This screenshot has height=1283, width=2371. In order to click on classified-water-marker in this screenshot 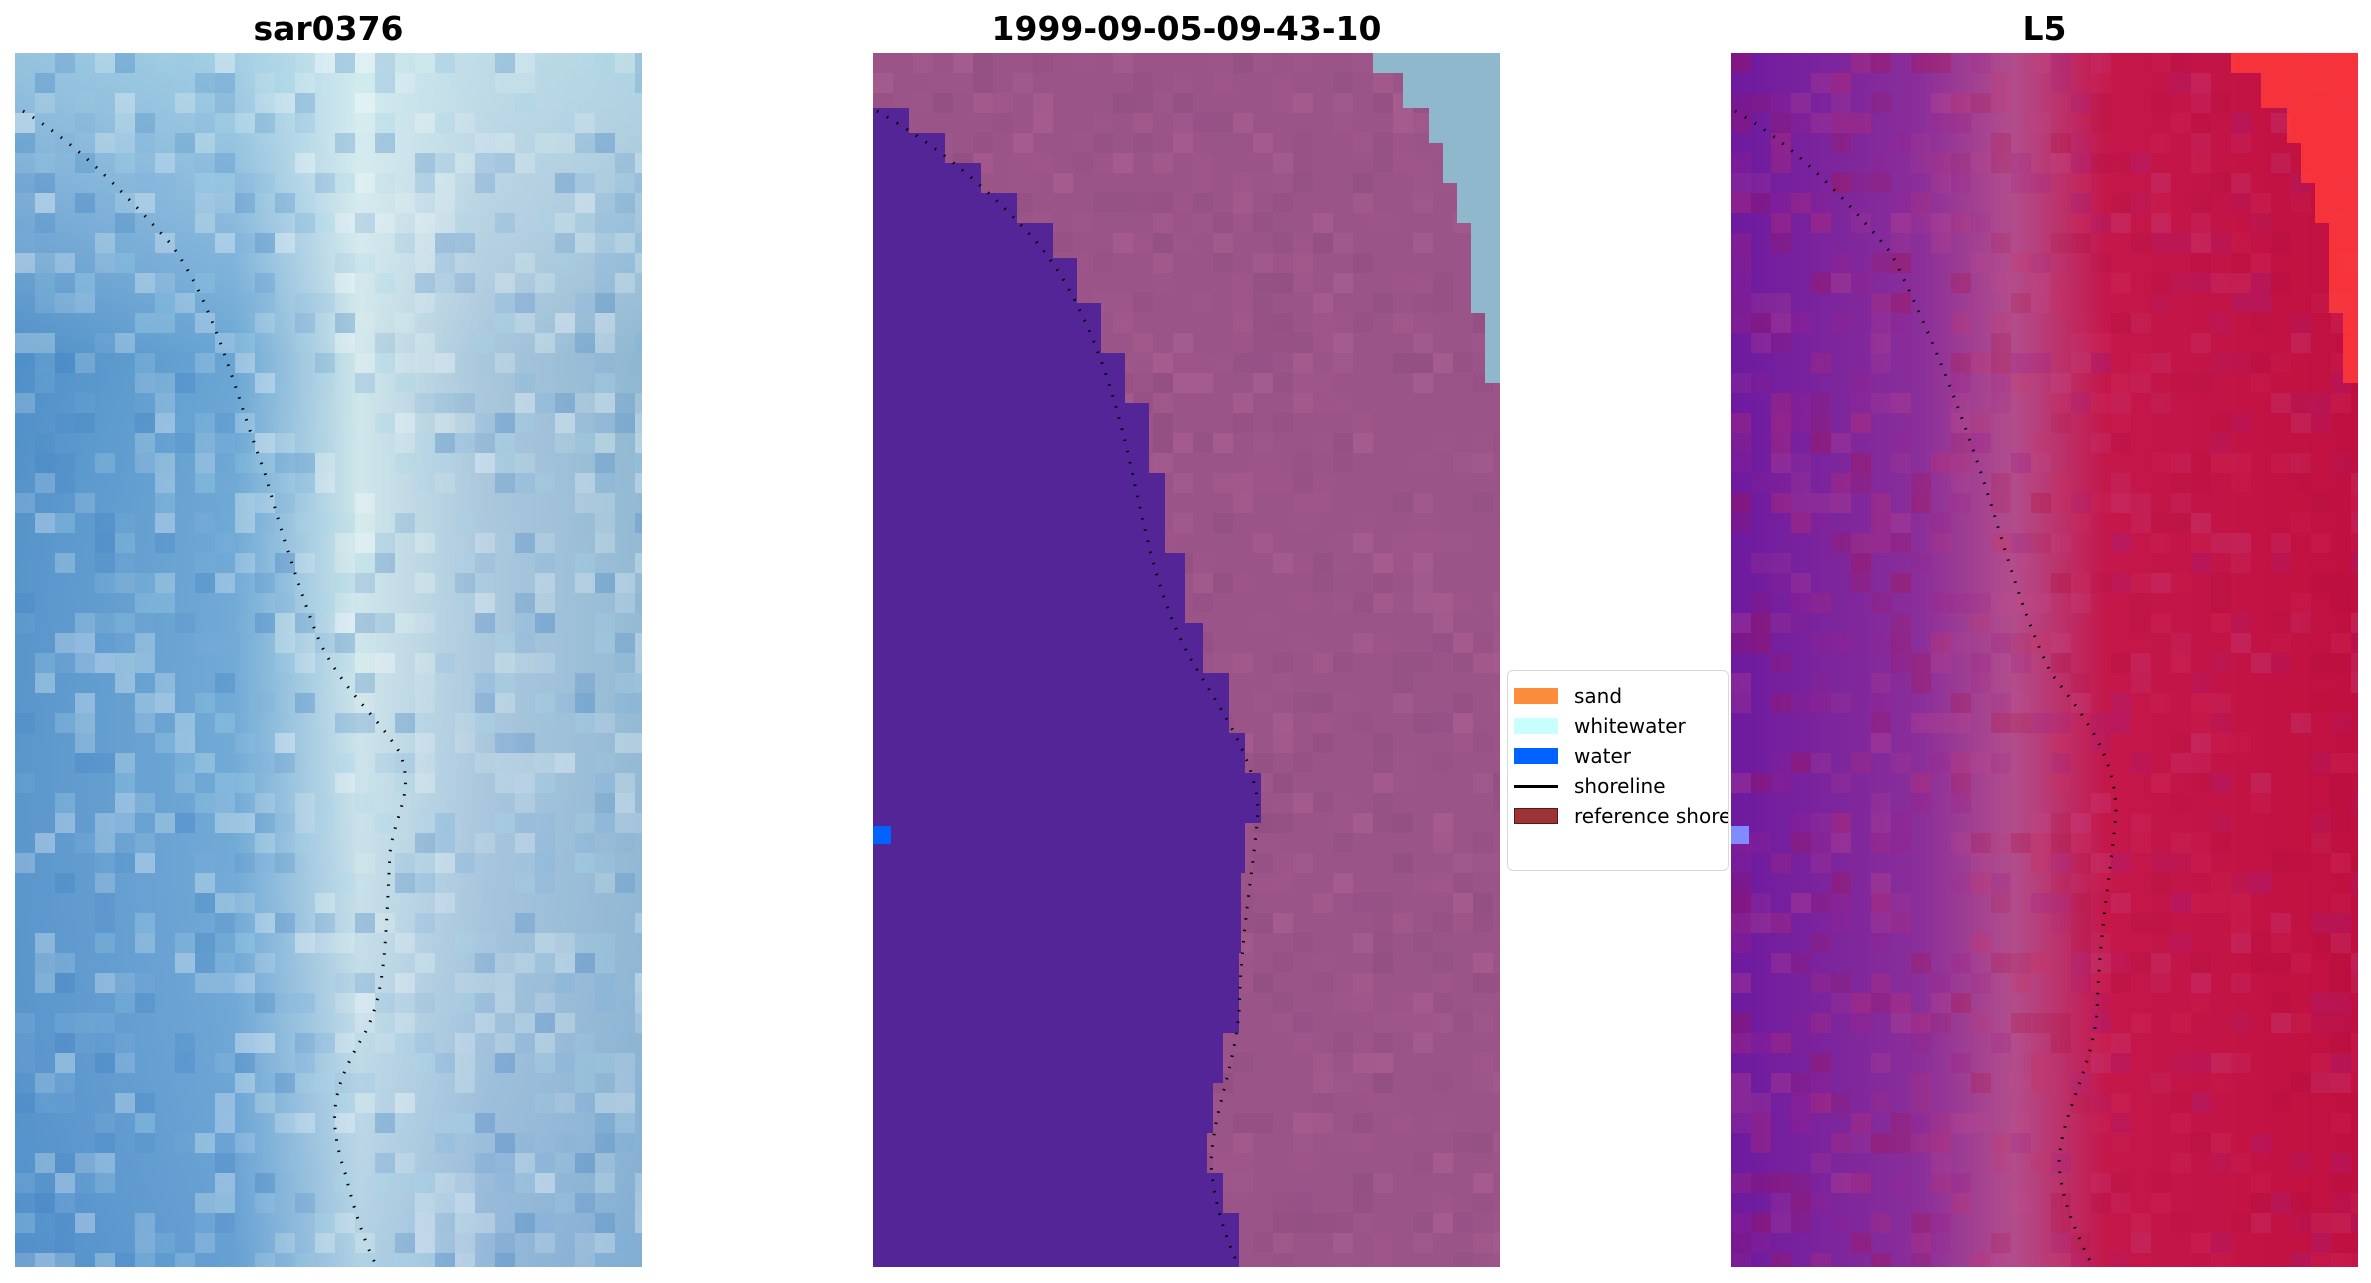, I will do `click(882, 835)`.